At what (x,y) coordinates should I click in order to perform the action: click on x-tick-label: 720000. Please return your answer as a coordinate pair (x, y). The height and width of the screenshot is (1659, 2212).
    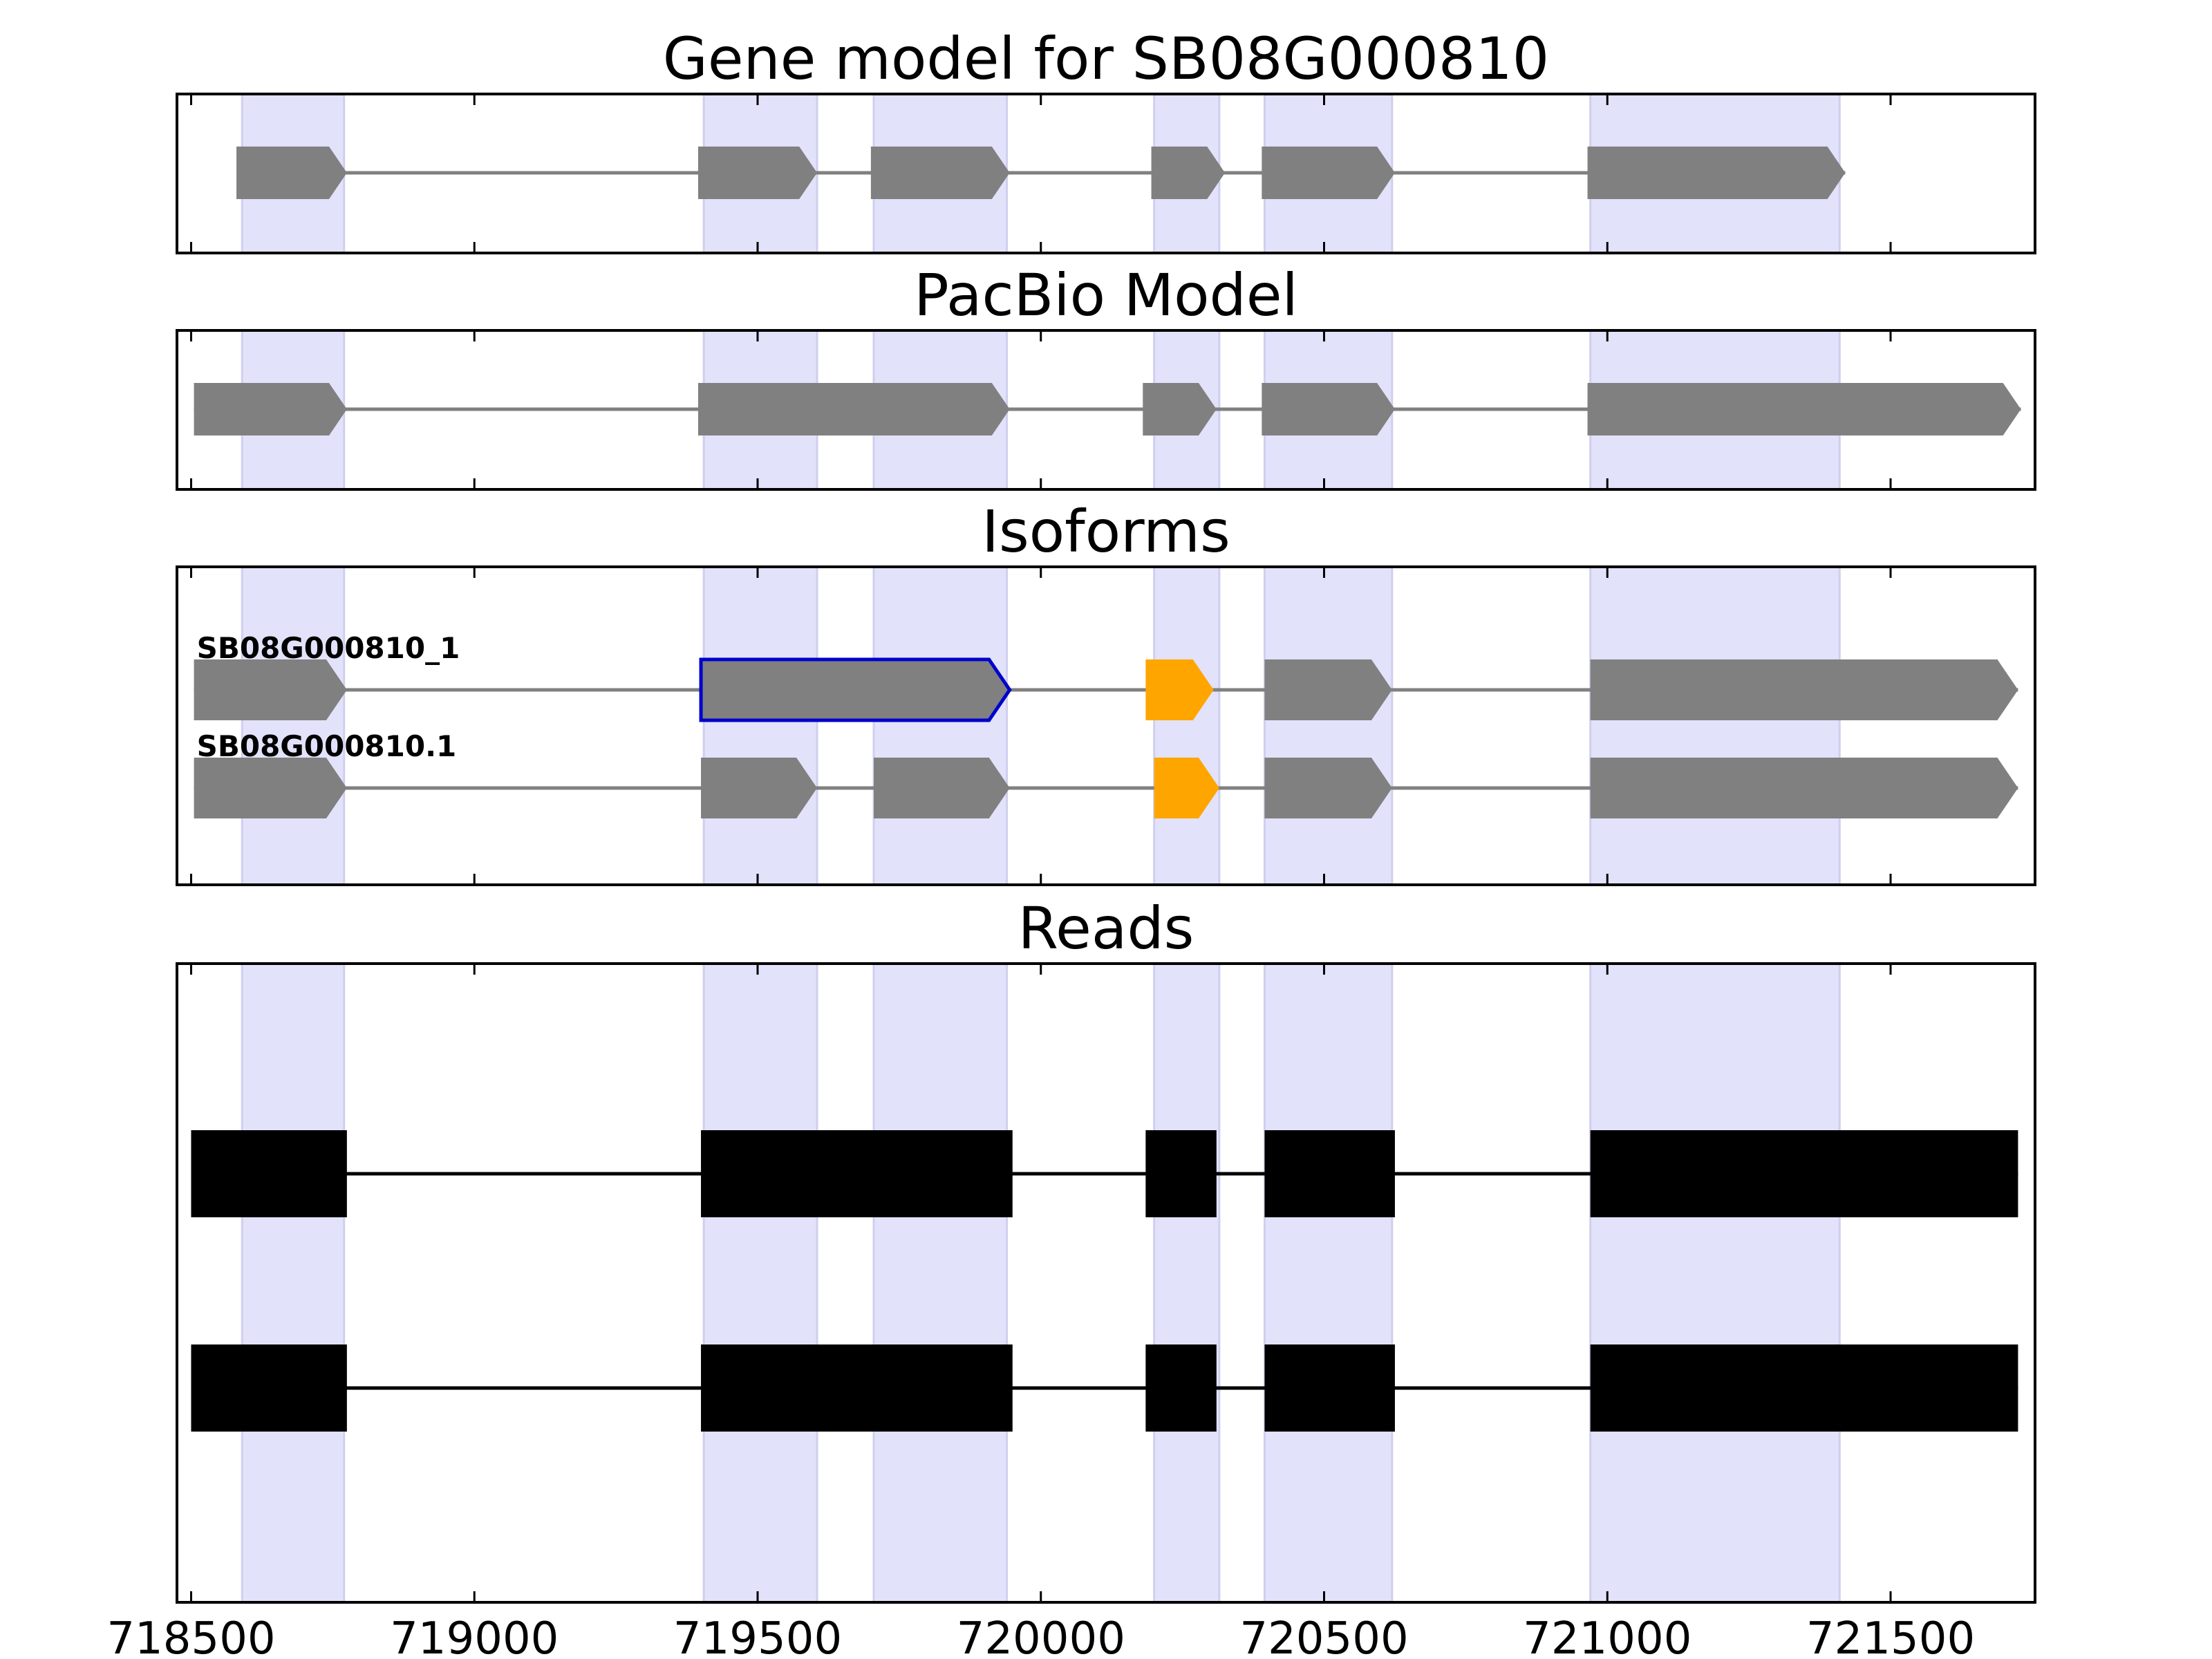
    Looking at the image, I should click on (1041, 1636).